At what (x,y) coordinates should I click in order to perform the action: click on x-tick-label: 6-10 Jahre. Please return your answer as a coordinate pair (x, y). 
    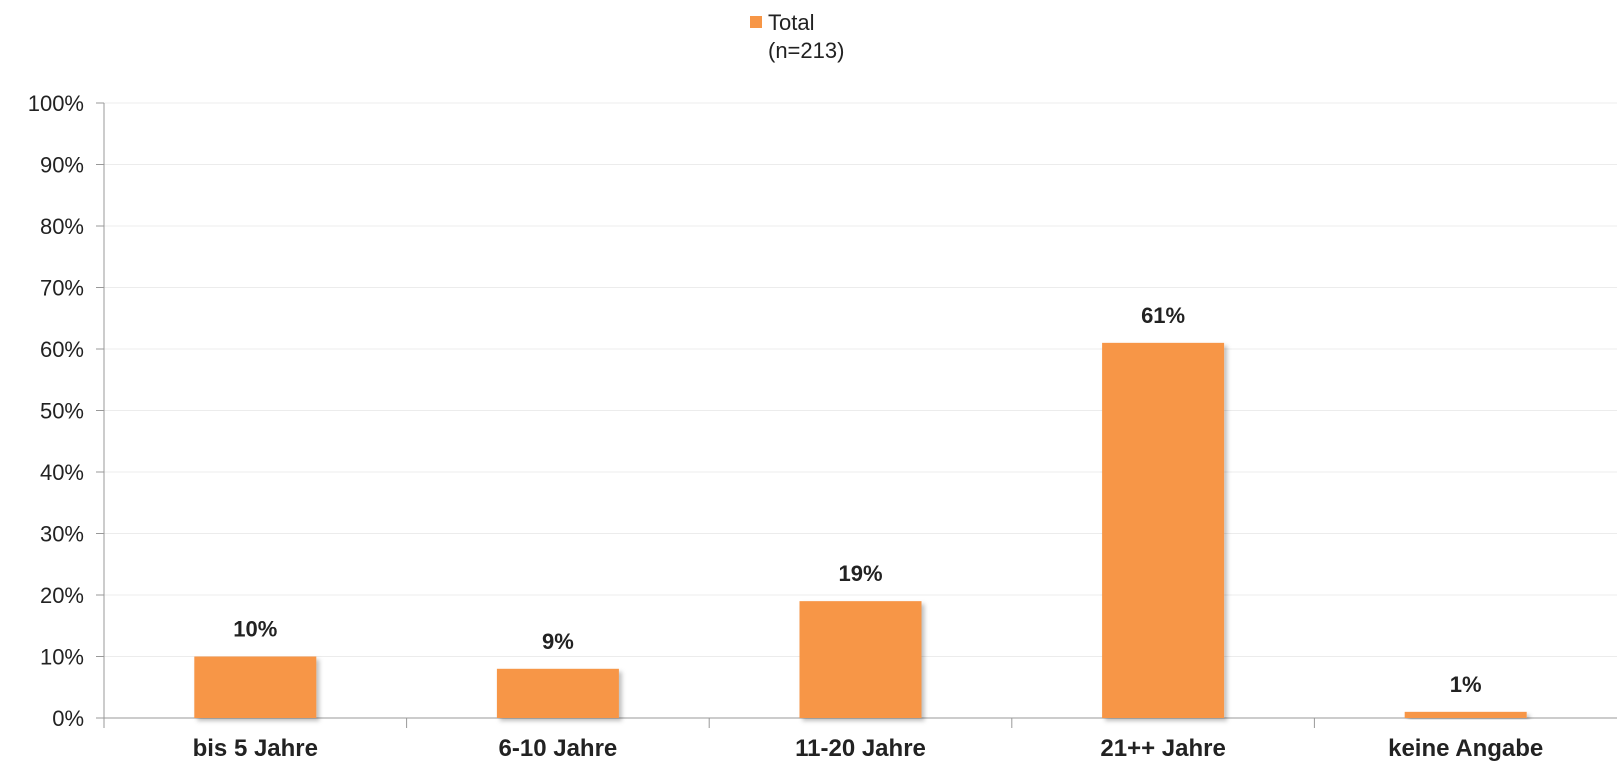
    Looking at the image, I should click on (558, 748).